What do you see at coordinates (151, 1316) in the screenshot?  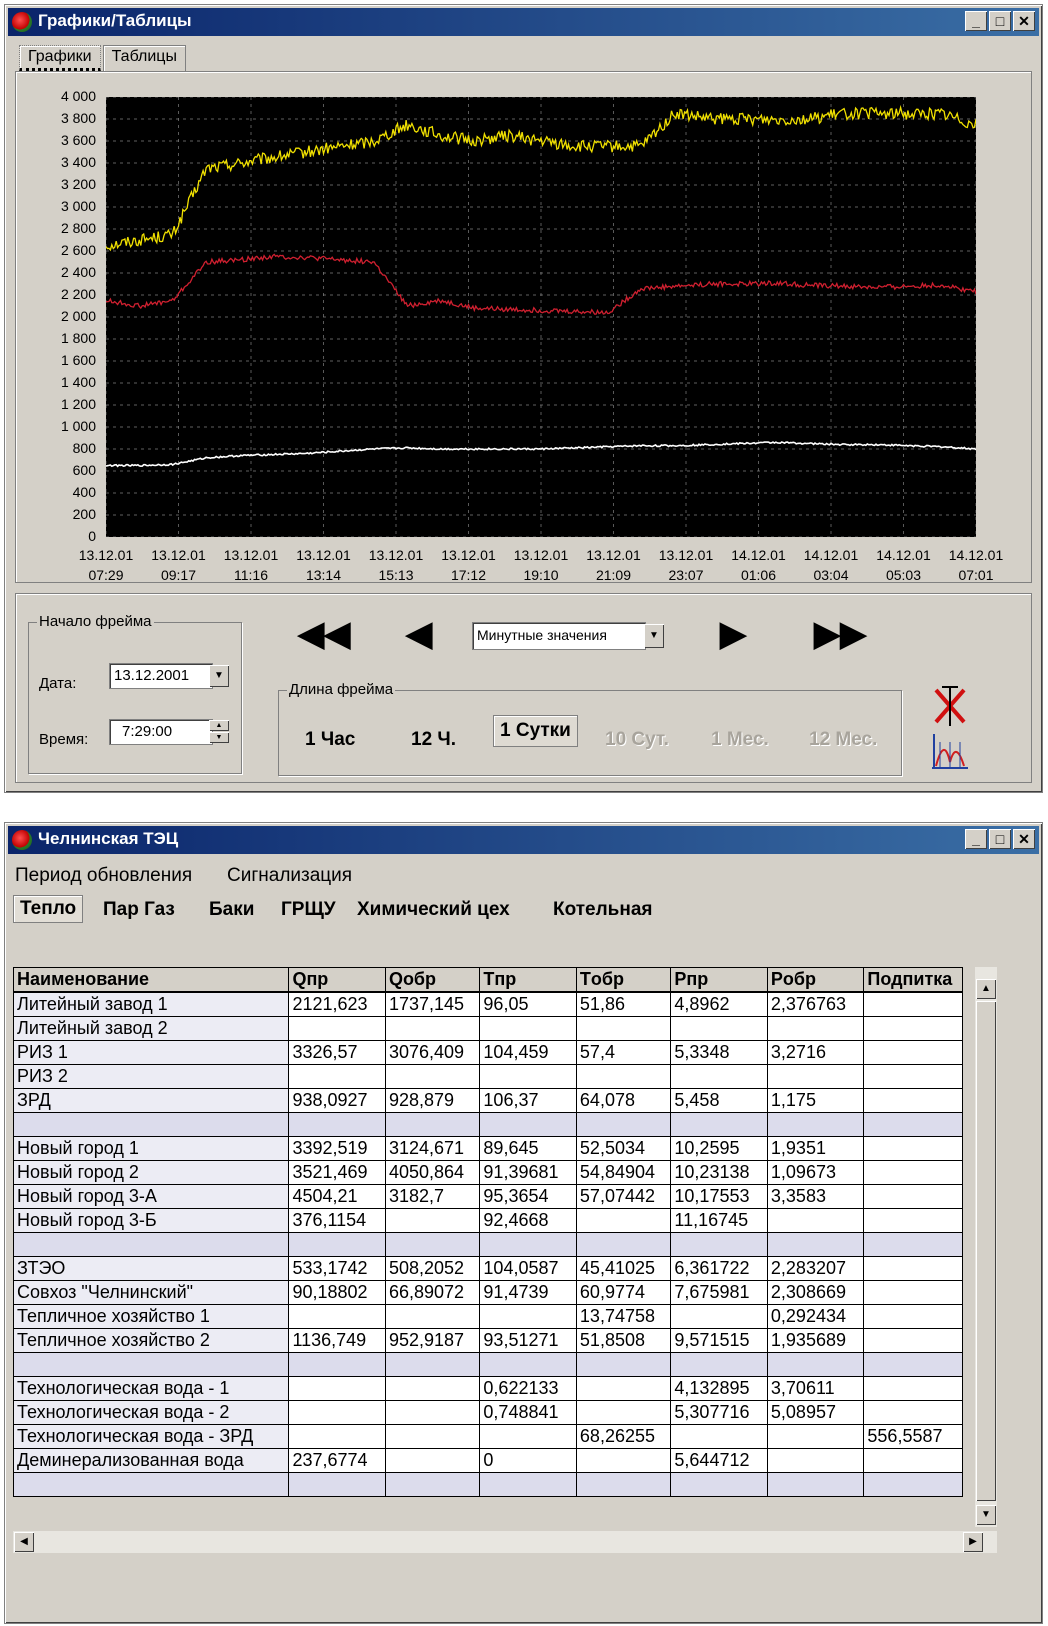 I see `row-name-cell: Тепличное хозяйство 1` at bounding box center [151, 1316].